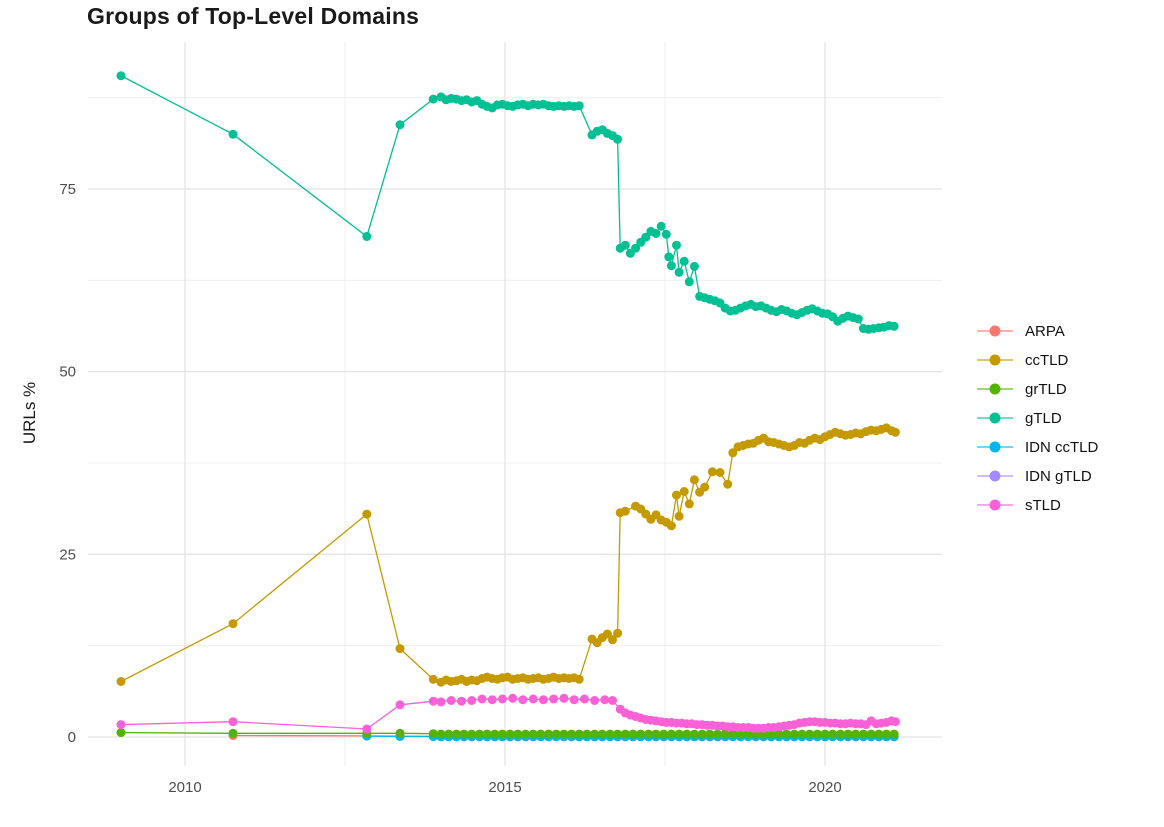 The width and height of the screenshot is (1164, 827). What do you see at coordinates (72, 737) in the screenshot?
I see `y-tick-label: 0` at bounding box center [72, 737].